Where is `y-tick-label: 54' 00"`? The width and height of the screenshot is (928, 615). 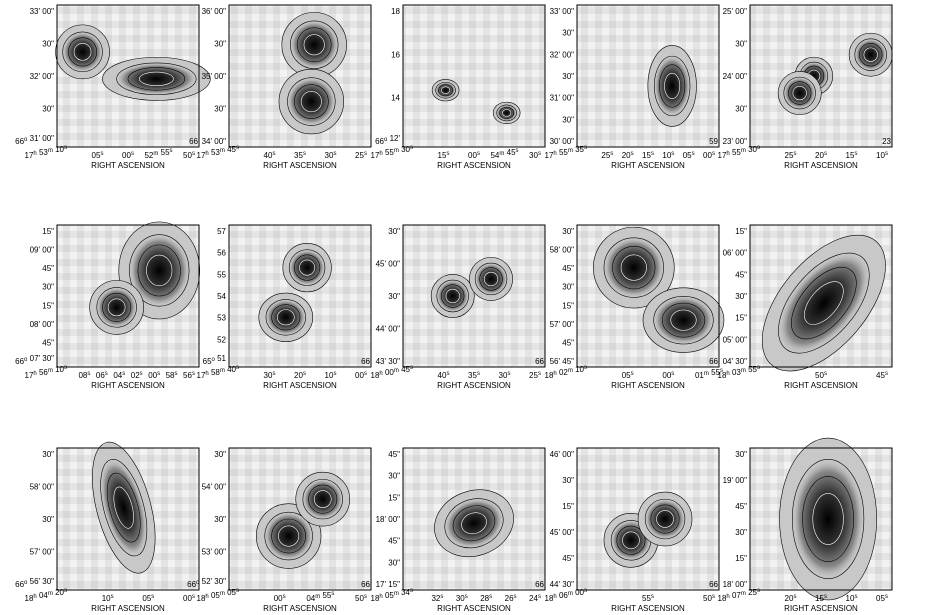
y-tick-label: 54' 00" is located at coordinates (214, 487).